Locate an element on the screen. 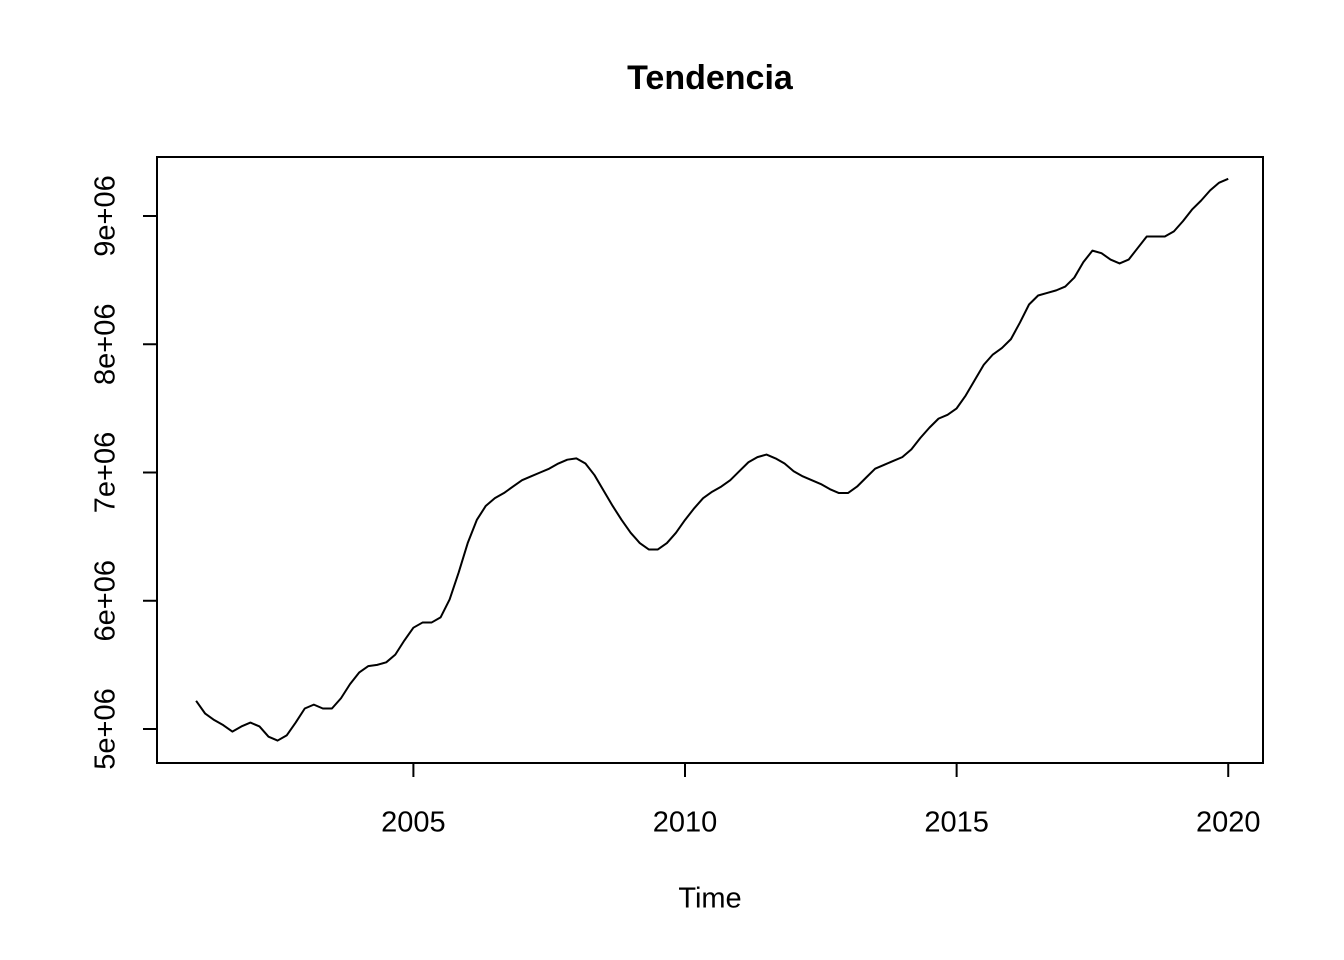  y-tick-label: 8e+06 is located at coordinates (106, 344).